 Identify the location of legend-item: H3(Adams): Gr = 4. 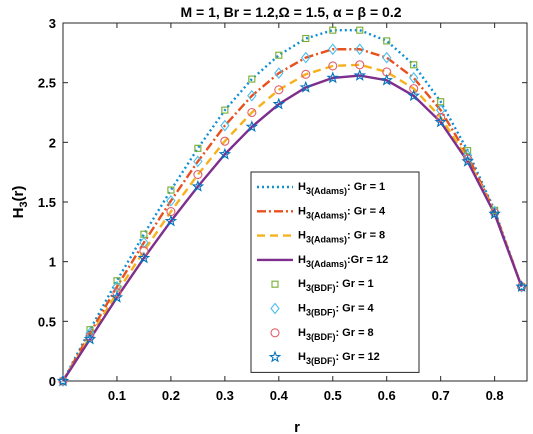
(321, 212).